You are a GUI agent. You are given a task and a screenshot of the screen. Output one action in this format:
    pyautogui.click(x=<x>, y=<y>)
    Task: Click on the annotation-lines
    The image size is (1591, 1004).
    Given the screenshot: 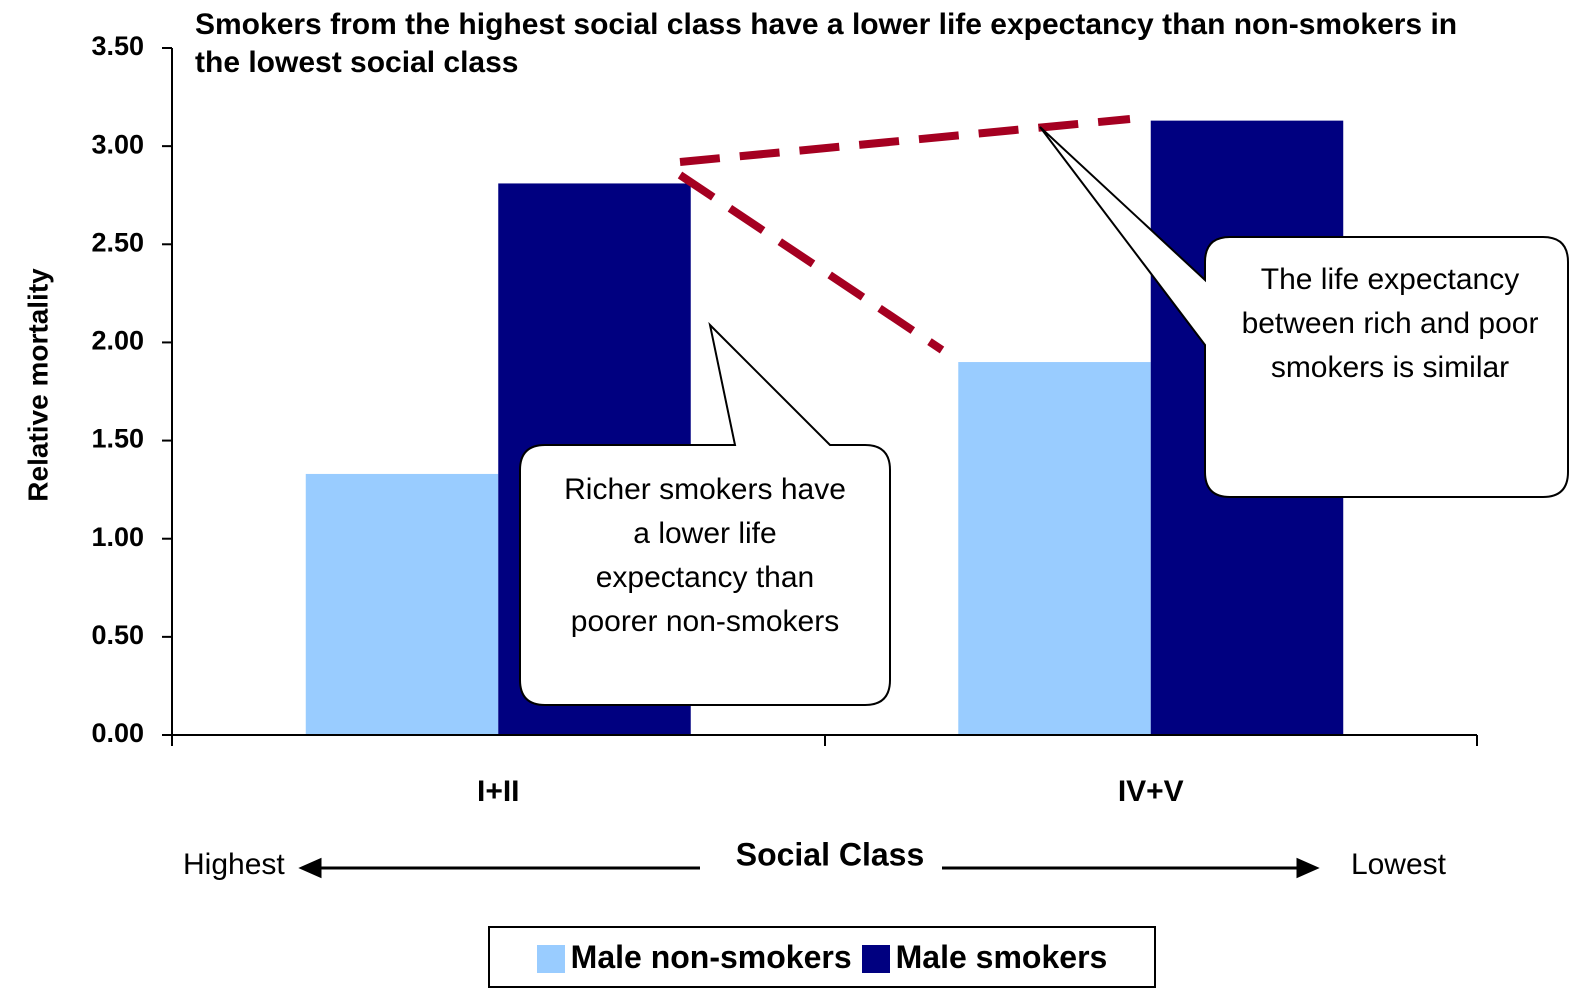 What is the action you would take?
    pyautogui.click(x=904, y=234)
    